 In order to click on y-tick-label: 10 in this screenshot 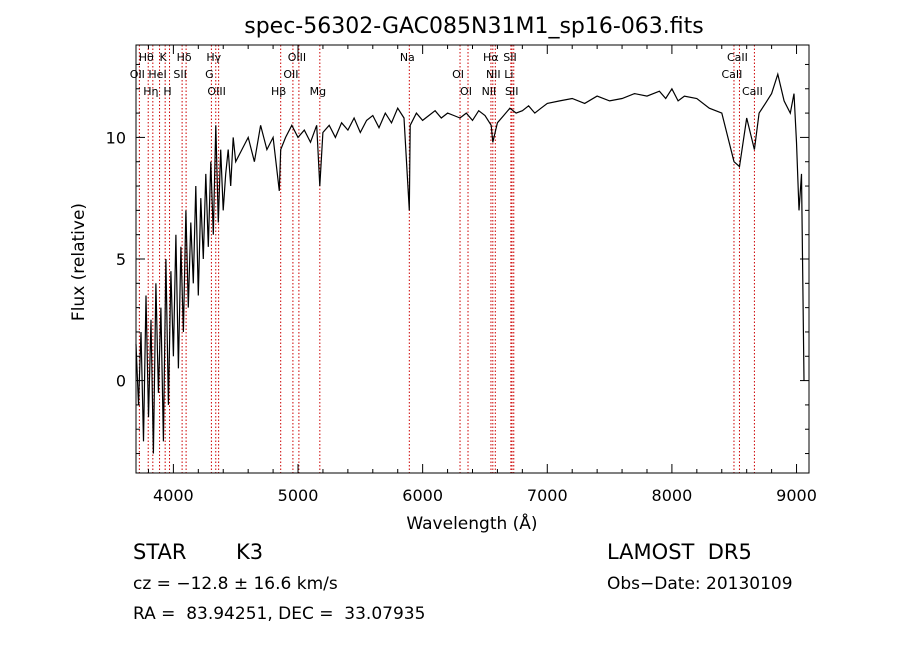, I will do `click(116, 137)`.